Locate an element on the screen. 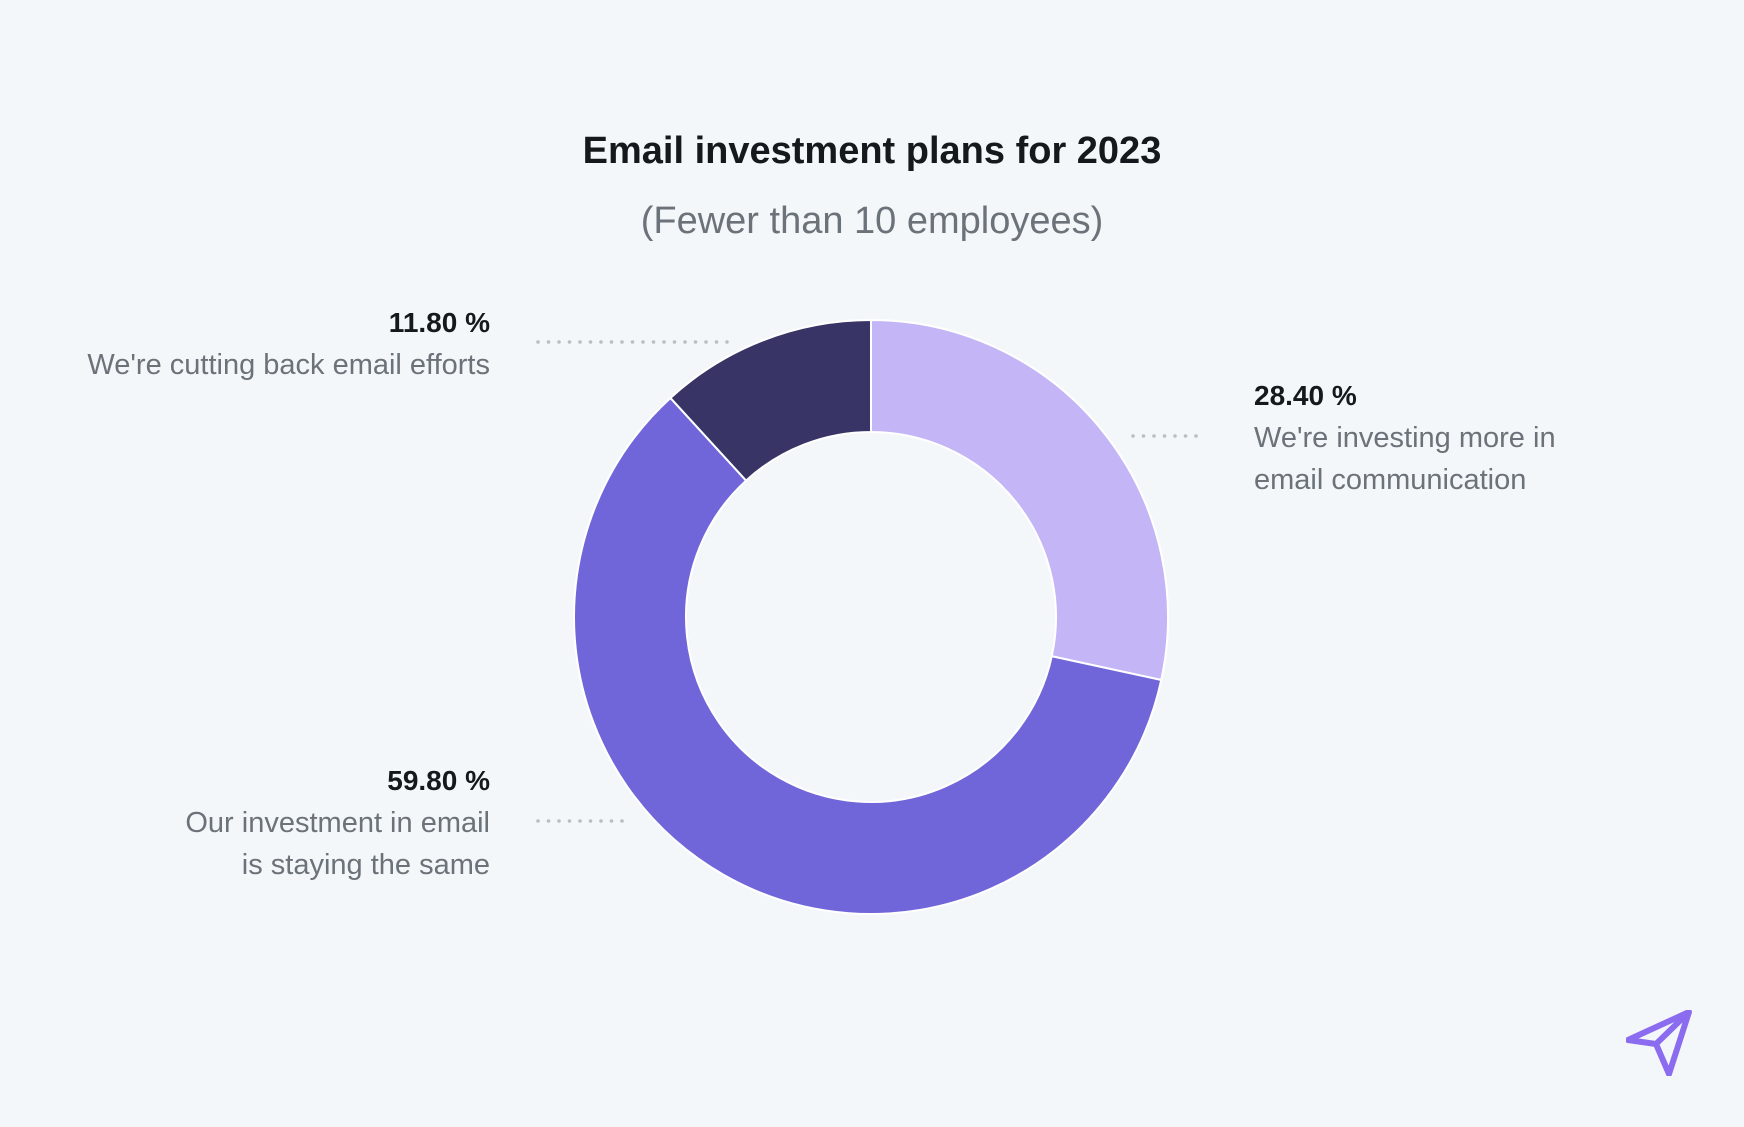 This screenshot has height=1127, width=1744. slice-description: We're cutting back email efforts is located at coordinates (288, 365).